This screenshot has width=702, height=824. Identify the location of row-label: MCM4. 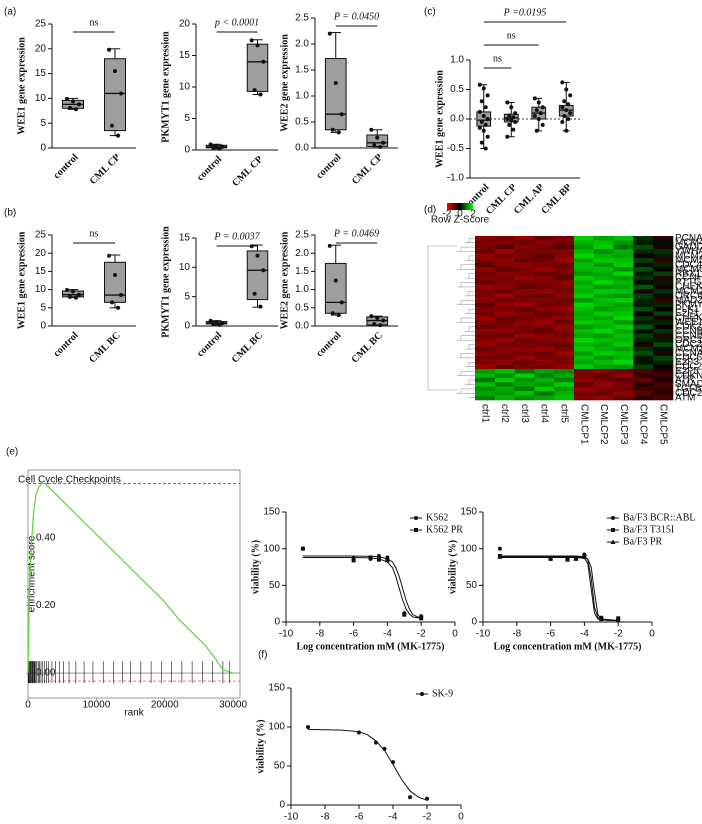
(688, 242).